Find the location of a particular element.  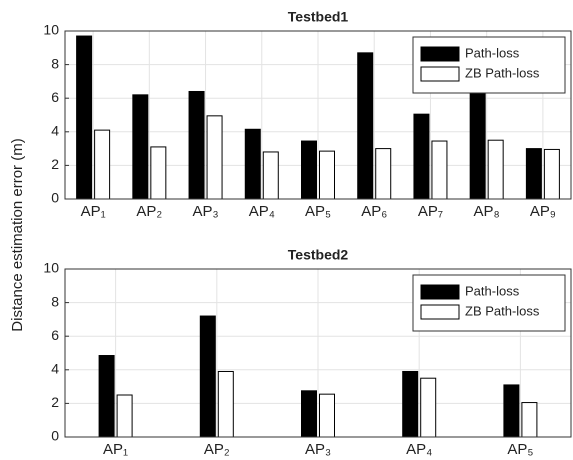

x-tick-label: AP₈ is located at coordinates (487, 211).